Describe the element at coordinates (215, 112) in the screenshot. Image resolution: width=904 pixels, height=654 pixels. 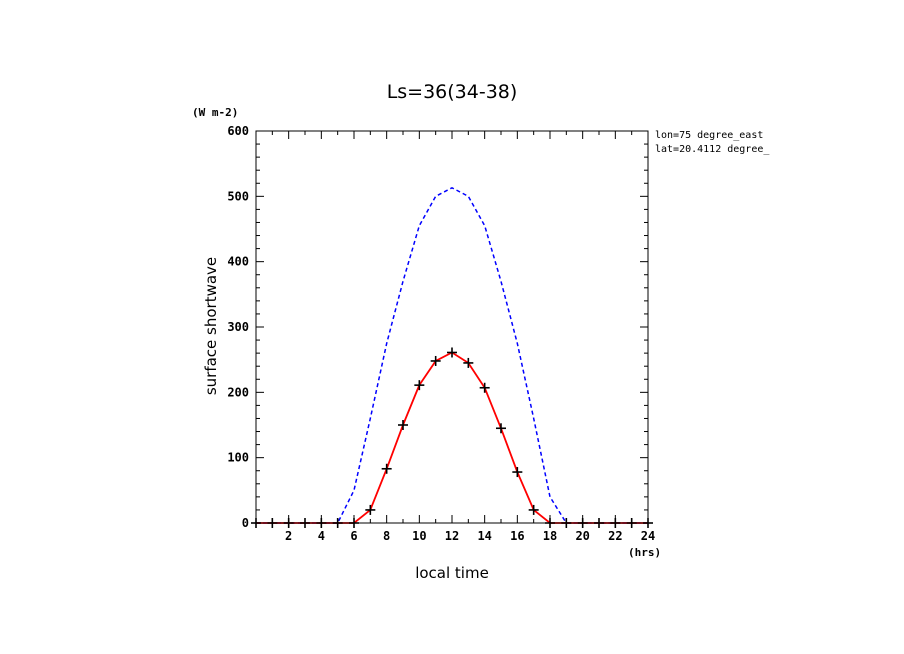
I see `y-unit-label: (W m-2)` at that location.